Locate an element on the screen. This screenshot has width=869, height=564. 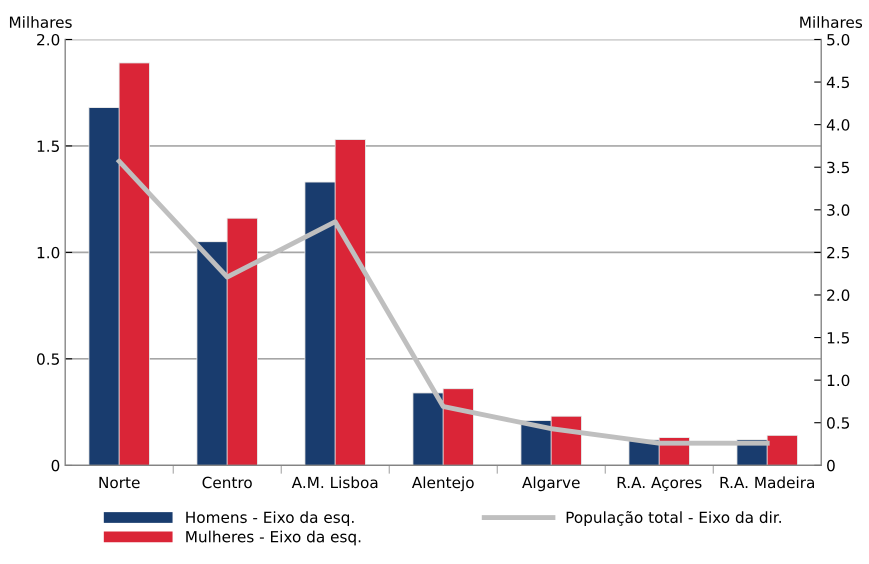
x-tick-label: A.M. Lisboa is located at coordinates (335, 482).